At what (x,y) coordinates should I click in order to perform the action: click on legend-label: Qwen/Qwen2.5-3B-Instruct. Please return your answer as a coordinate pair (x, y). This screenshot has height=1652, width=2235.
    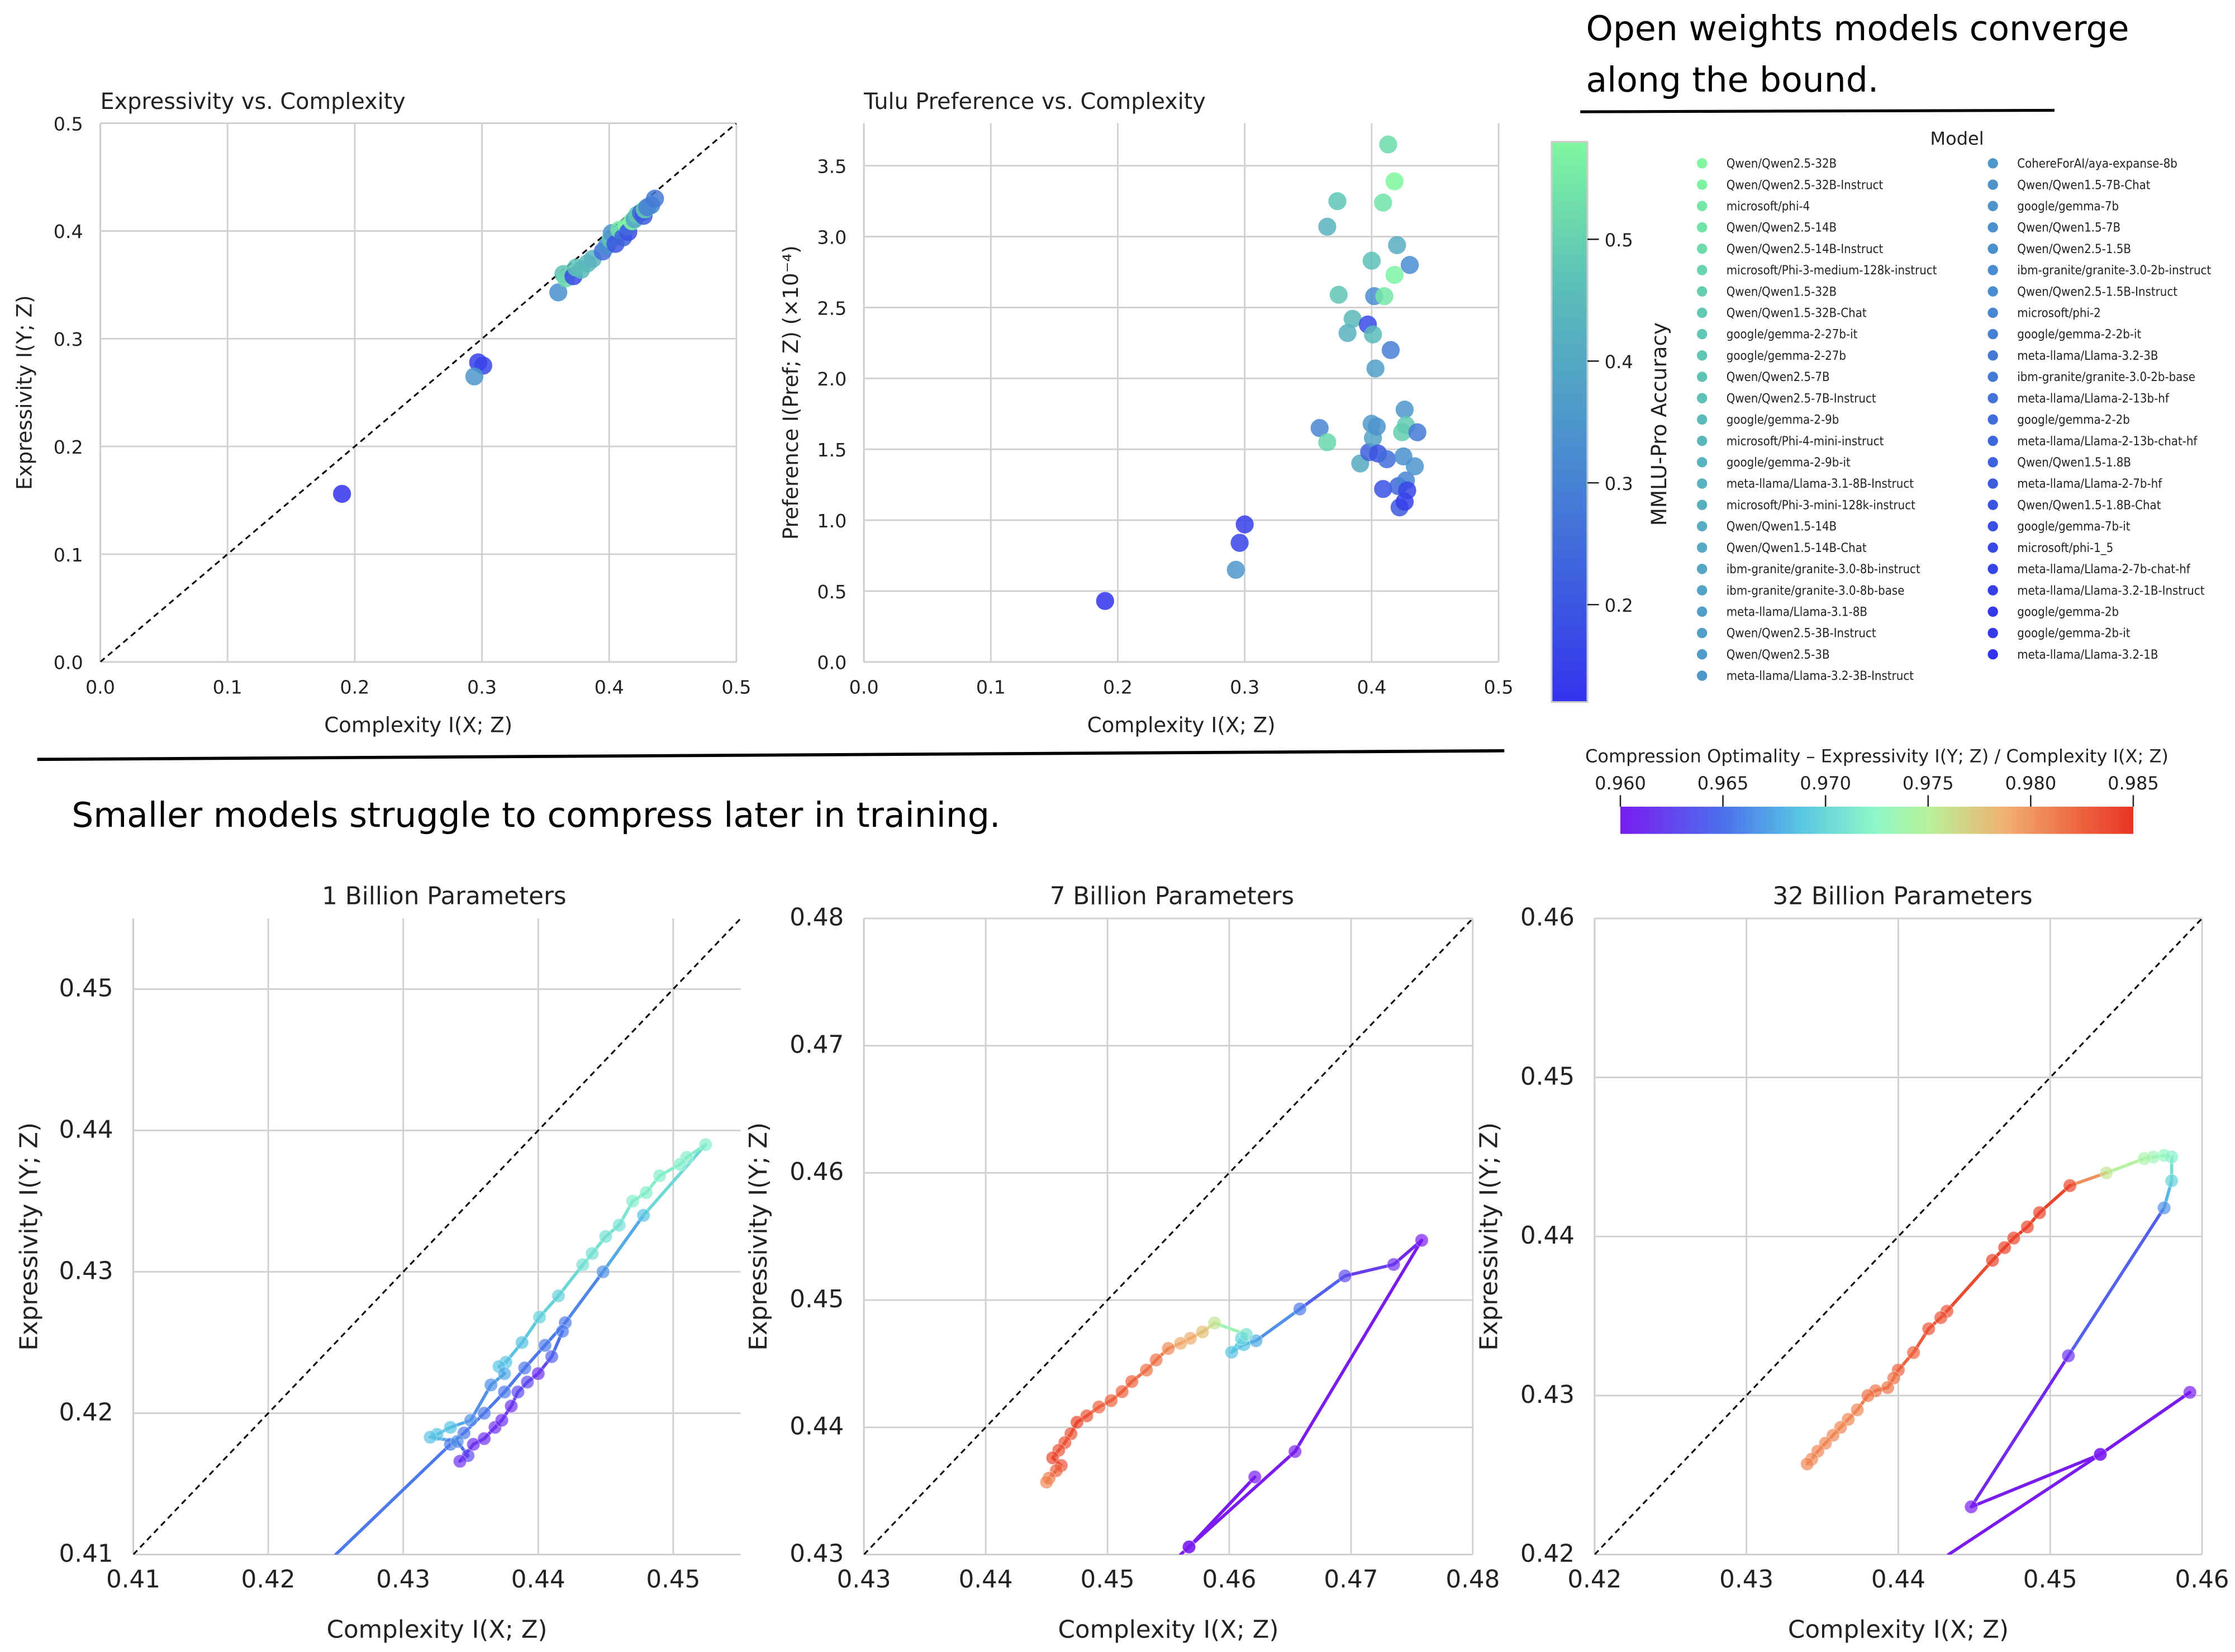
    Looking at the image, I should click on (1801, 634).